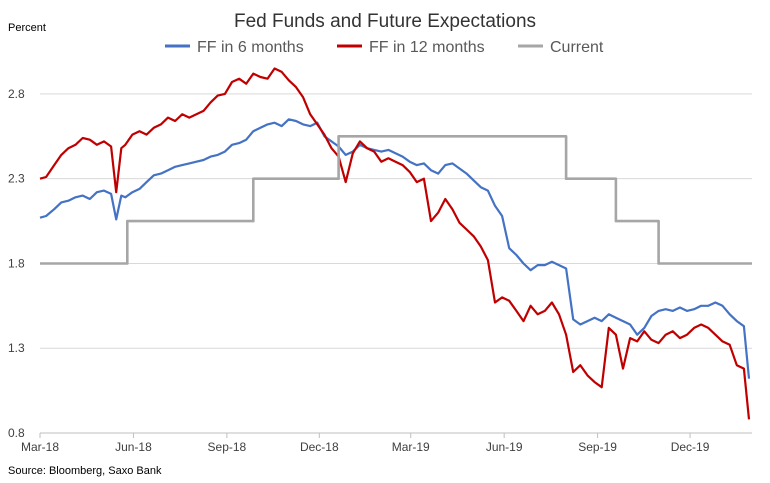 Image resolution: width=770 pixels, height=483 pixels. I want to click on legend: FF in 6 months FF in 12 months Current, so click(384, 47).